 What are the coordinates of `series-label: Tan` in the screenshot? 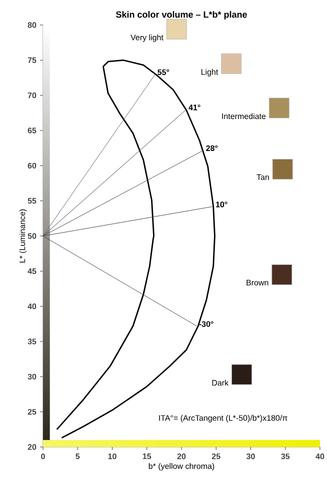 It's located at (262, 177).